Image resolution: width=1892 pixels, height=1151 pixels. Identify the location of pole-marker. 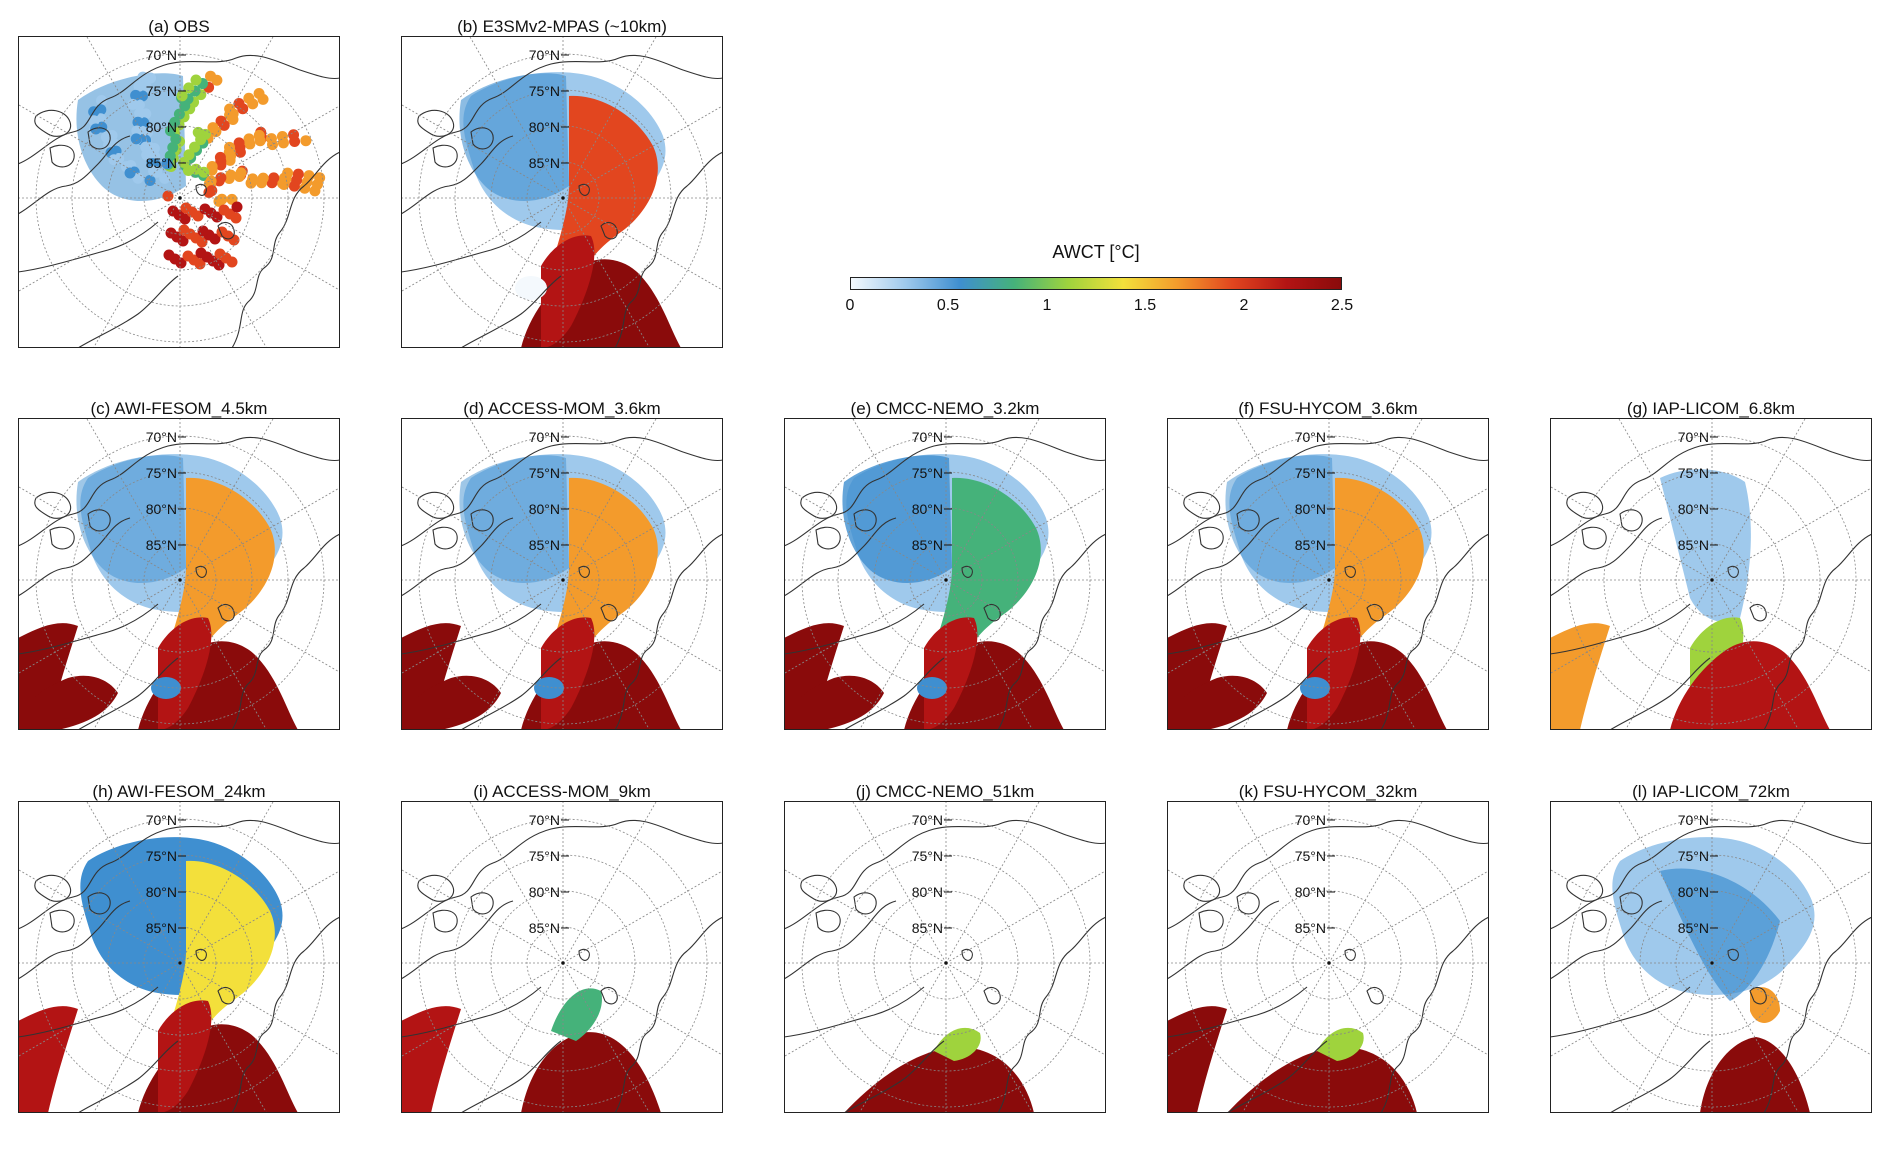
(563, 198).